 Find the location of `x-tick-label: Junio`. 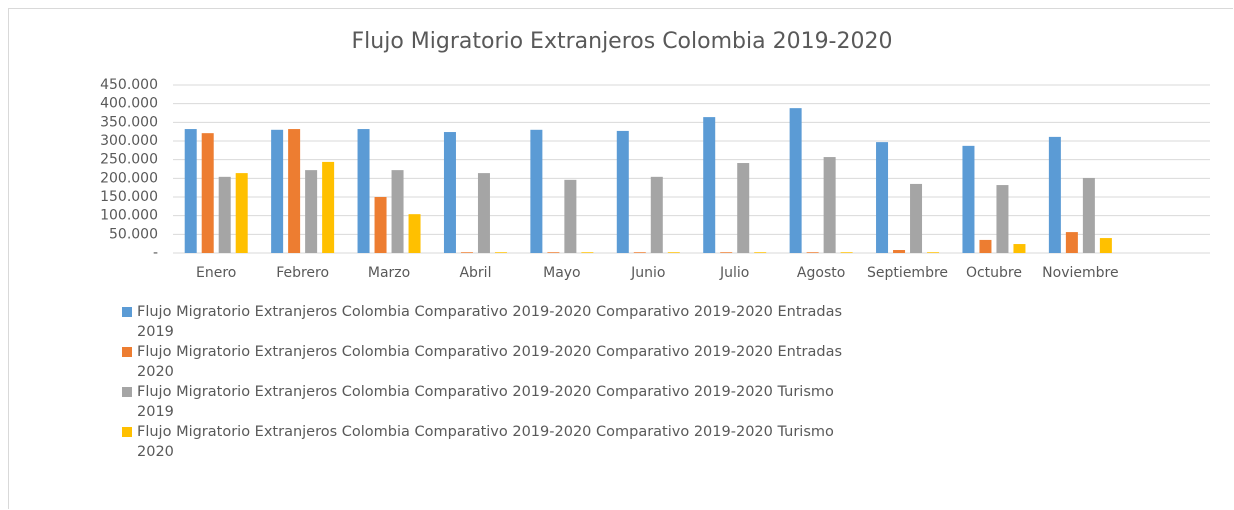

x-tick-label: Junio is located at coordinates (647, 273).